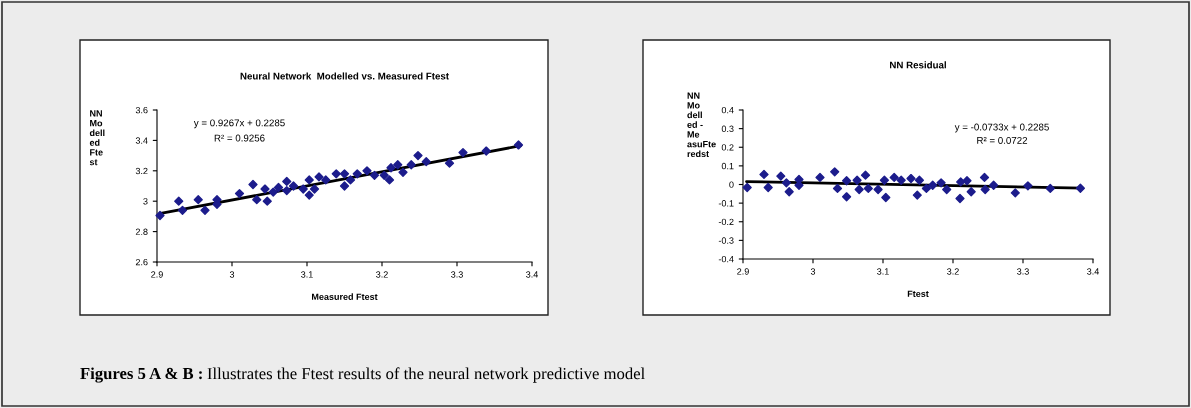 The image size is (1191, 408). What do you see at coordinates (345, 296) in the screenshot?
I see `x-axis-title: Measured Ftest` at bounding box center [345, 296].